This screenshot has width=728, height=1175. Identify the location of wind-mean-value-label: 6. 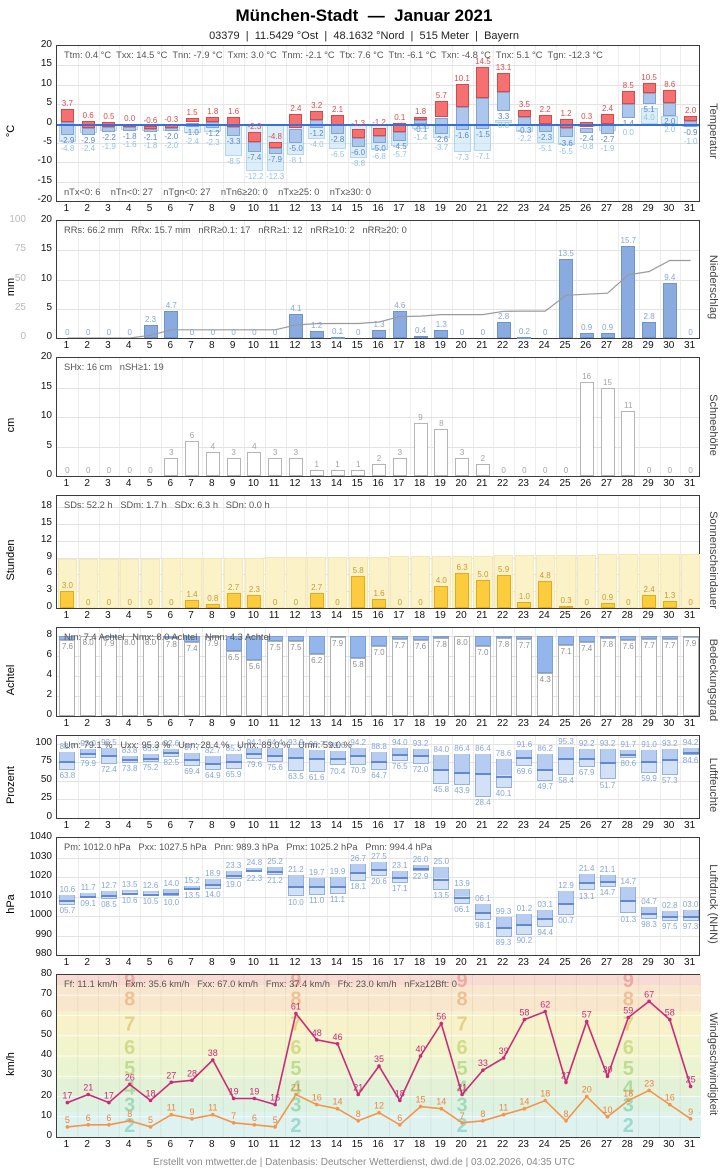
(254, 1118).